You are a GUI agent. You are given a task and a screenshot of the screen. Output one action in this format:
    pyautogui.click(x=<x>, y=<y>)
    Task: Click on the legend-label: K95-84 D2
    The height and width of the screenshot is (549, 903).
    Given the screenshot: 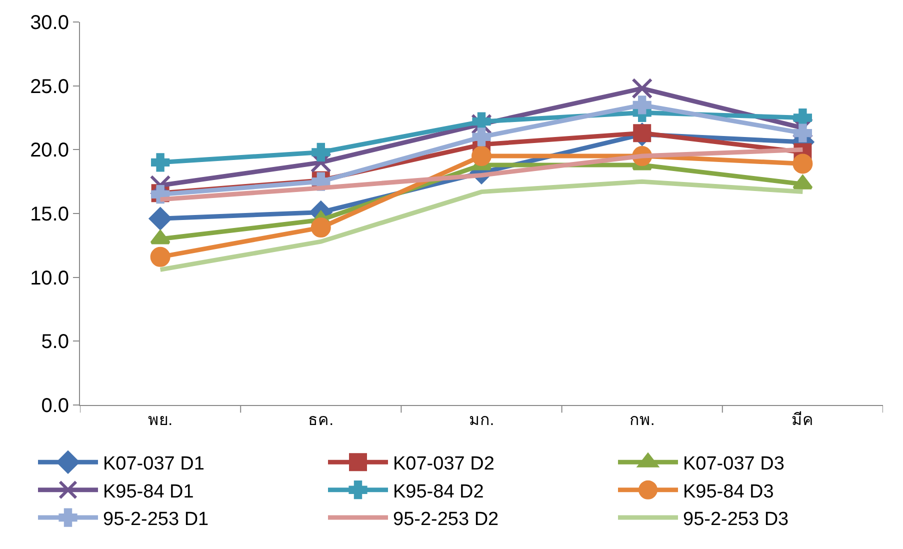 What is the action you would take?
    pyautogui.click(x=438, y=491)
    